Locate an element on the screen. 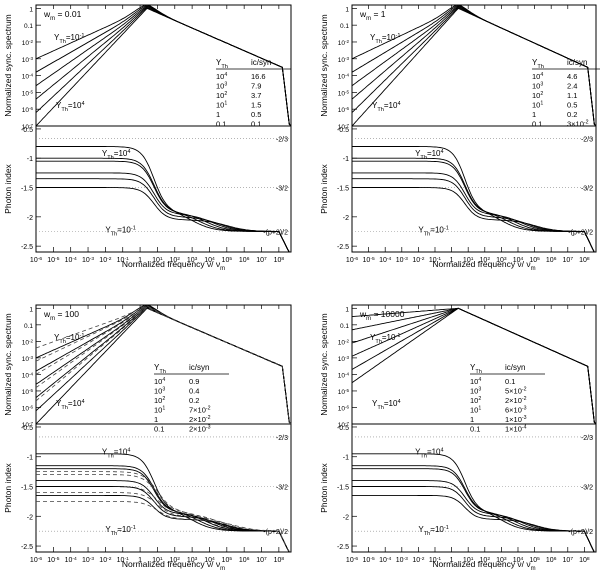  y-tick-label: 10⁻⁴ is located at coordinates (344, 375).